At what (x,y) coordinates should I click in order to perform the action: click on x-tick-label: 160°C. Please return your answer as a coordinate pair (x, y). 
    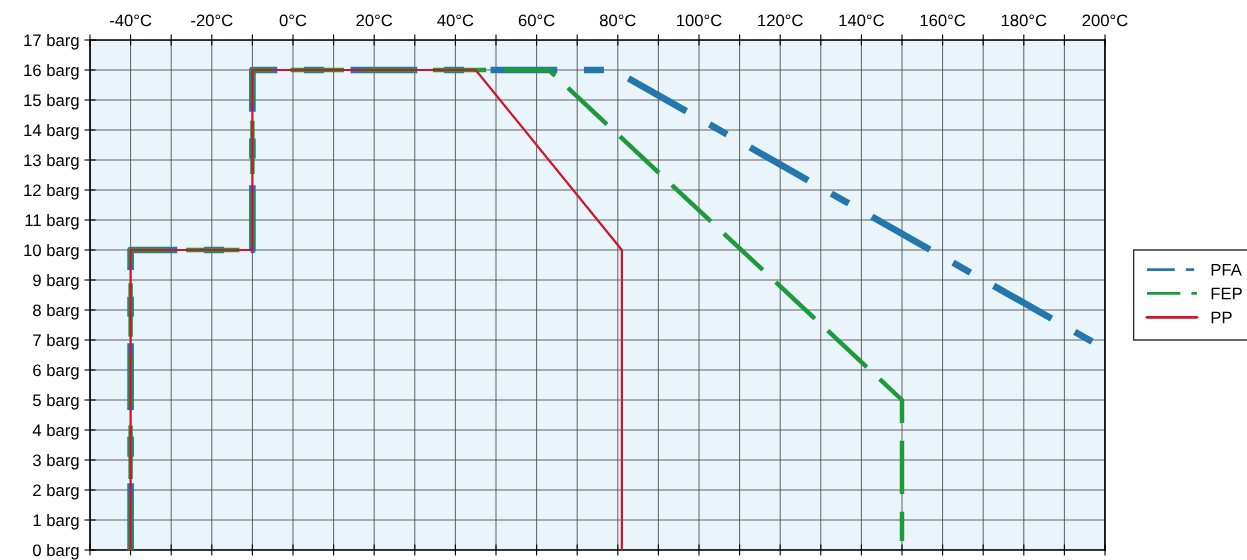
    Looking at the image, I should click on (943, 20).